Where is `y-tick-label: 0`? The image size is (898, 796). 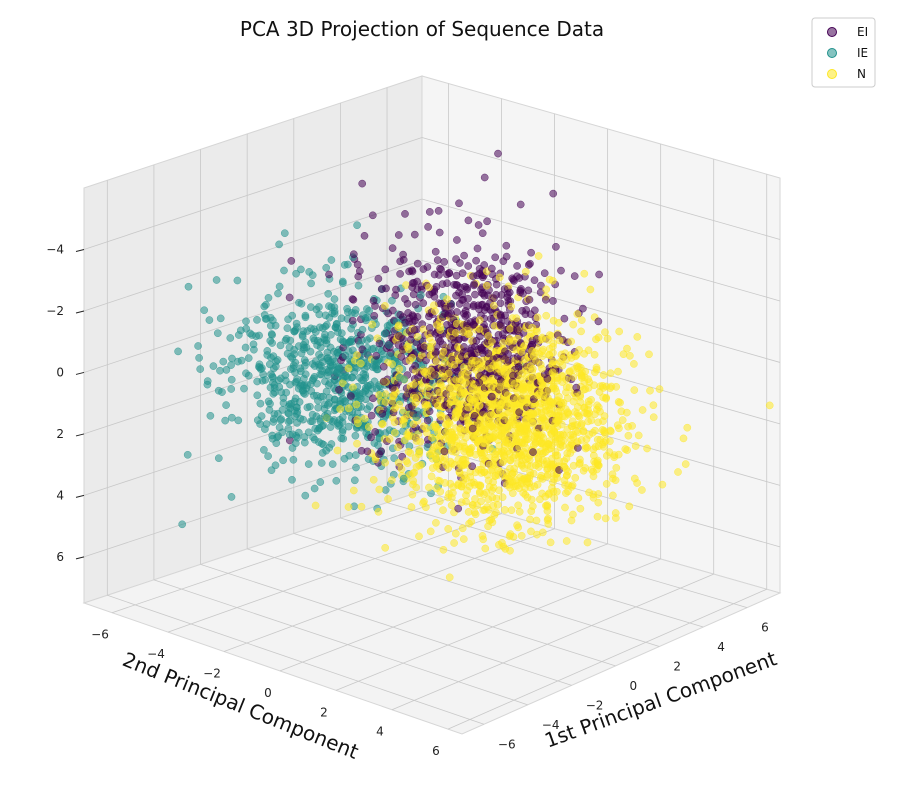
y-tick-label: 0 is located at coordinates (268, 693).